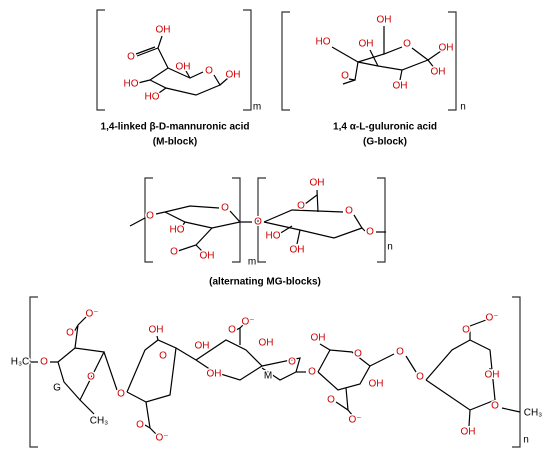 The image size is (550, 457). I want to click on caption: (alternating MG-blocks), so click(265, 282).